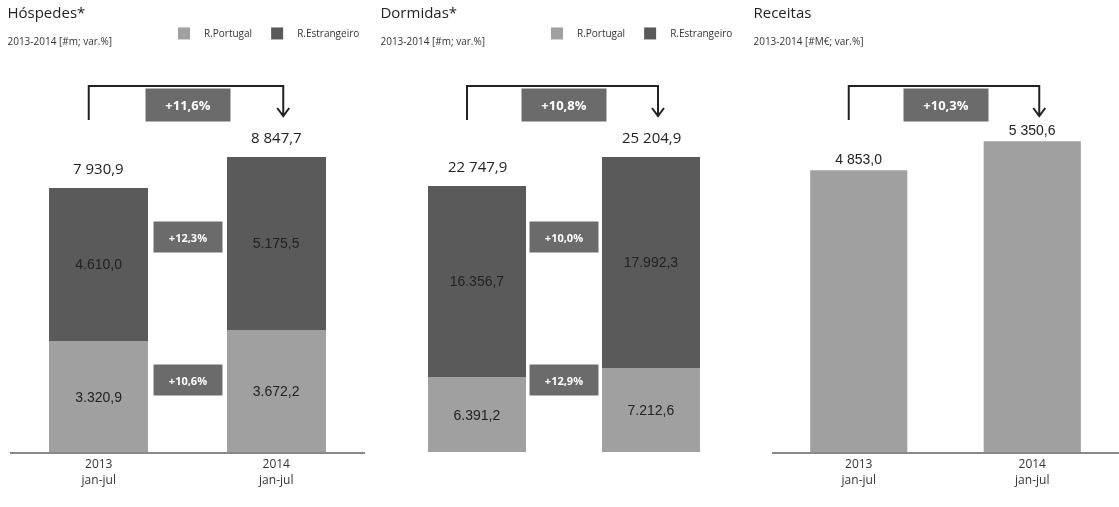  Describe the element at coordinates (188, 237) in the screenshot. I see `annotation: +12,3%` at that location.